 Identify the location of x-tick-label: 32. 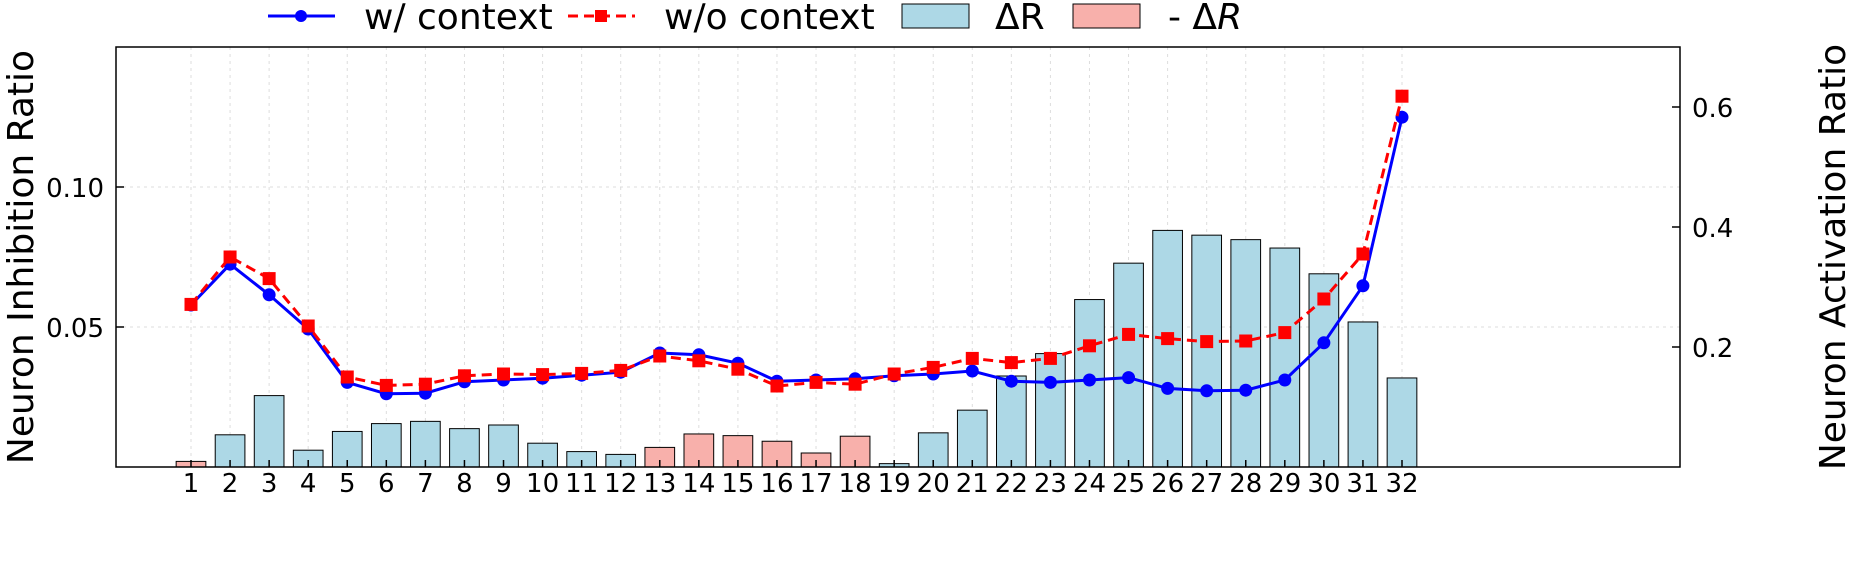
(1401, 484).